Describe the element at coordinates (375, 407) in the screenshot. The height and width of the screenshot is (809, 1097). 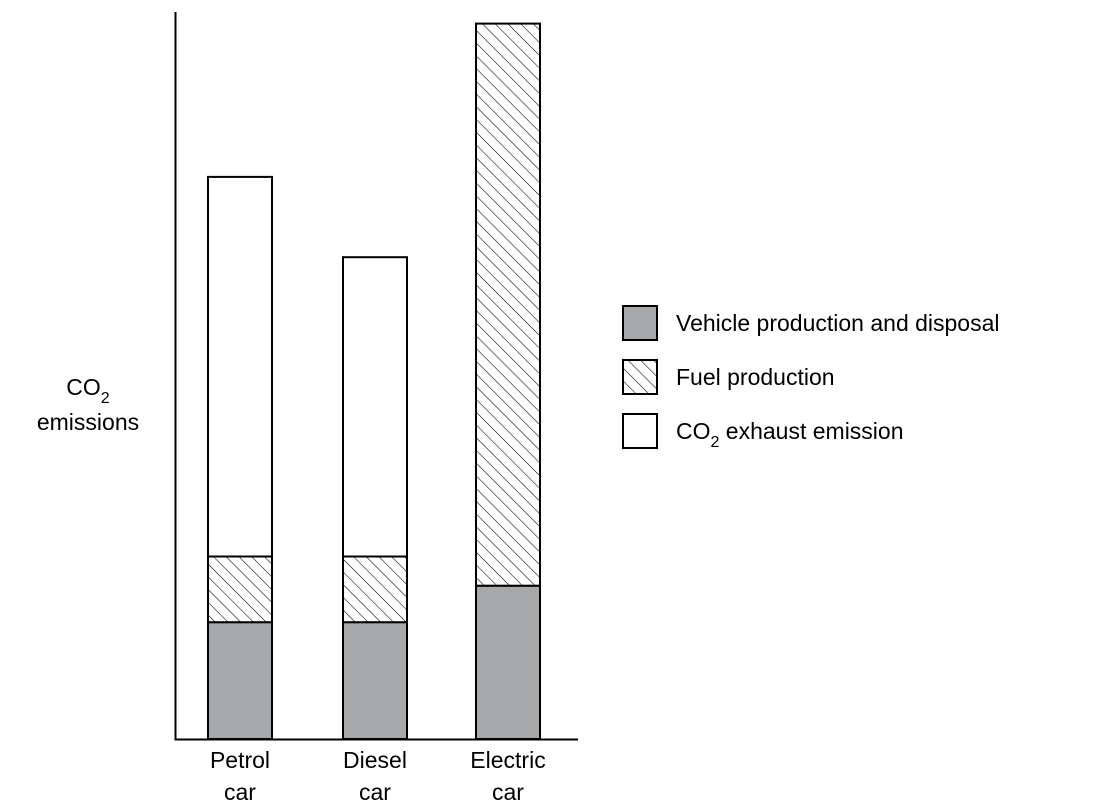
I see `bar-diesel-exhaust-emission` at that location.